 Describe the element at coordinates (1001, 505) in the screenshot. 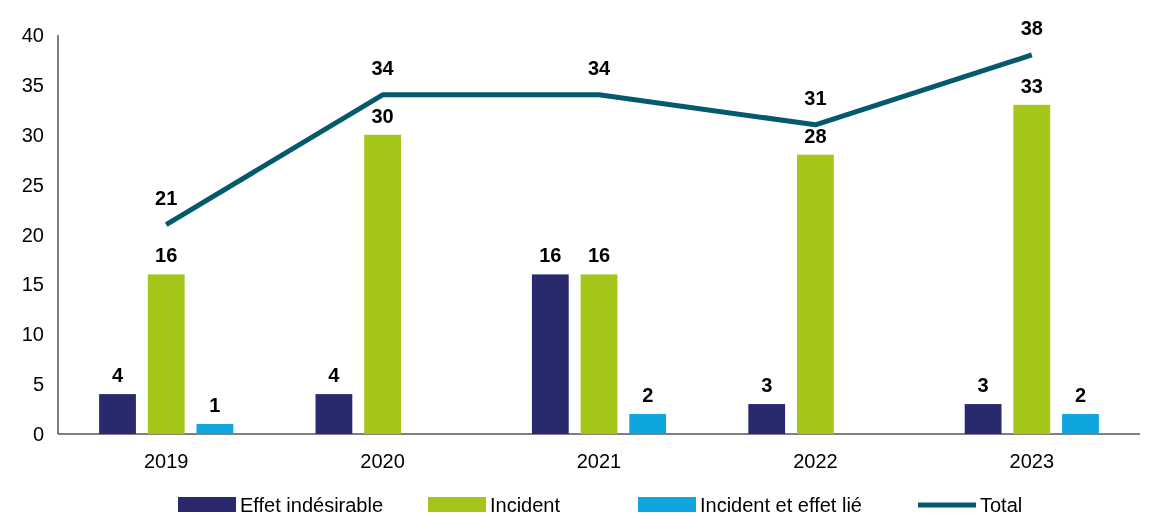

I see `legend-label: Total` at that location.